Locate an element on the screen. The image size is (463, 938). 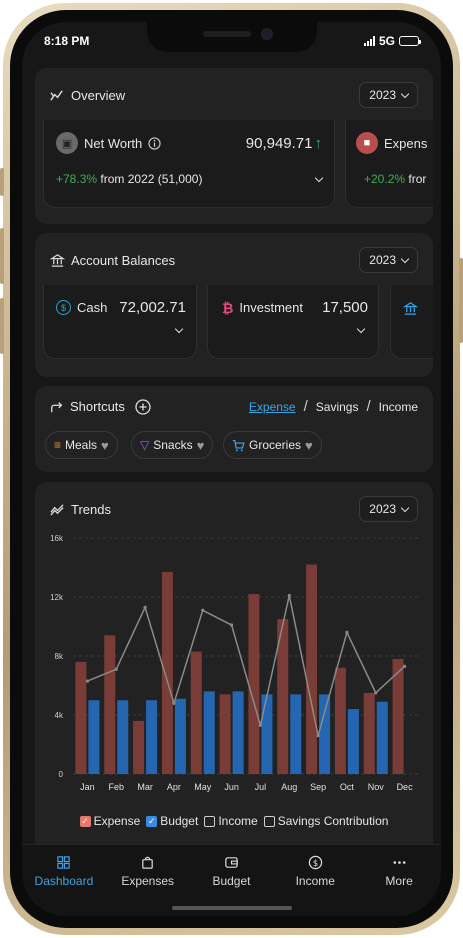
x-tick-label: Feb is located at coordinates (116, 787).